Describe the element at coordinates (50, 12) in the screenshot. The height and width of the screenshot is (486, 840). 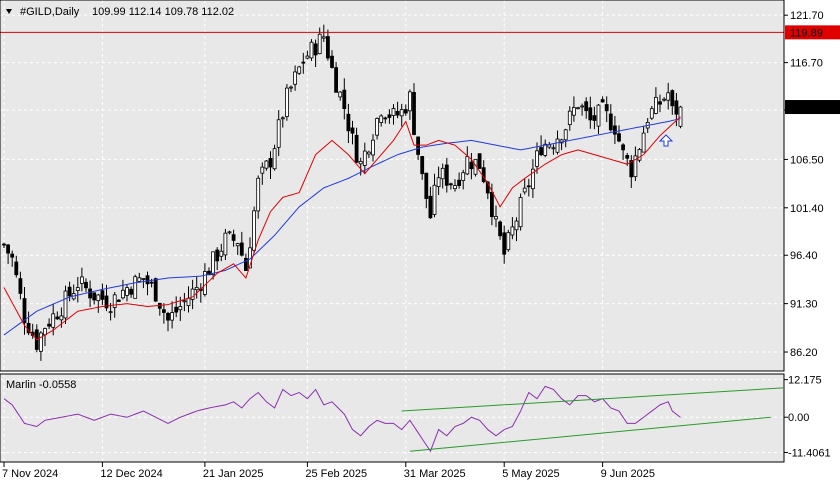
I see `symbol-label: #GILD,Daily` at that location.